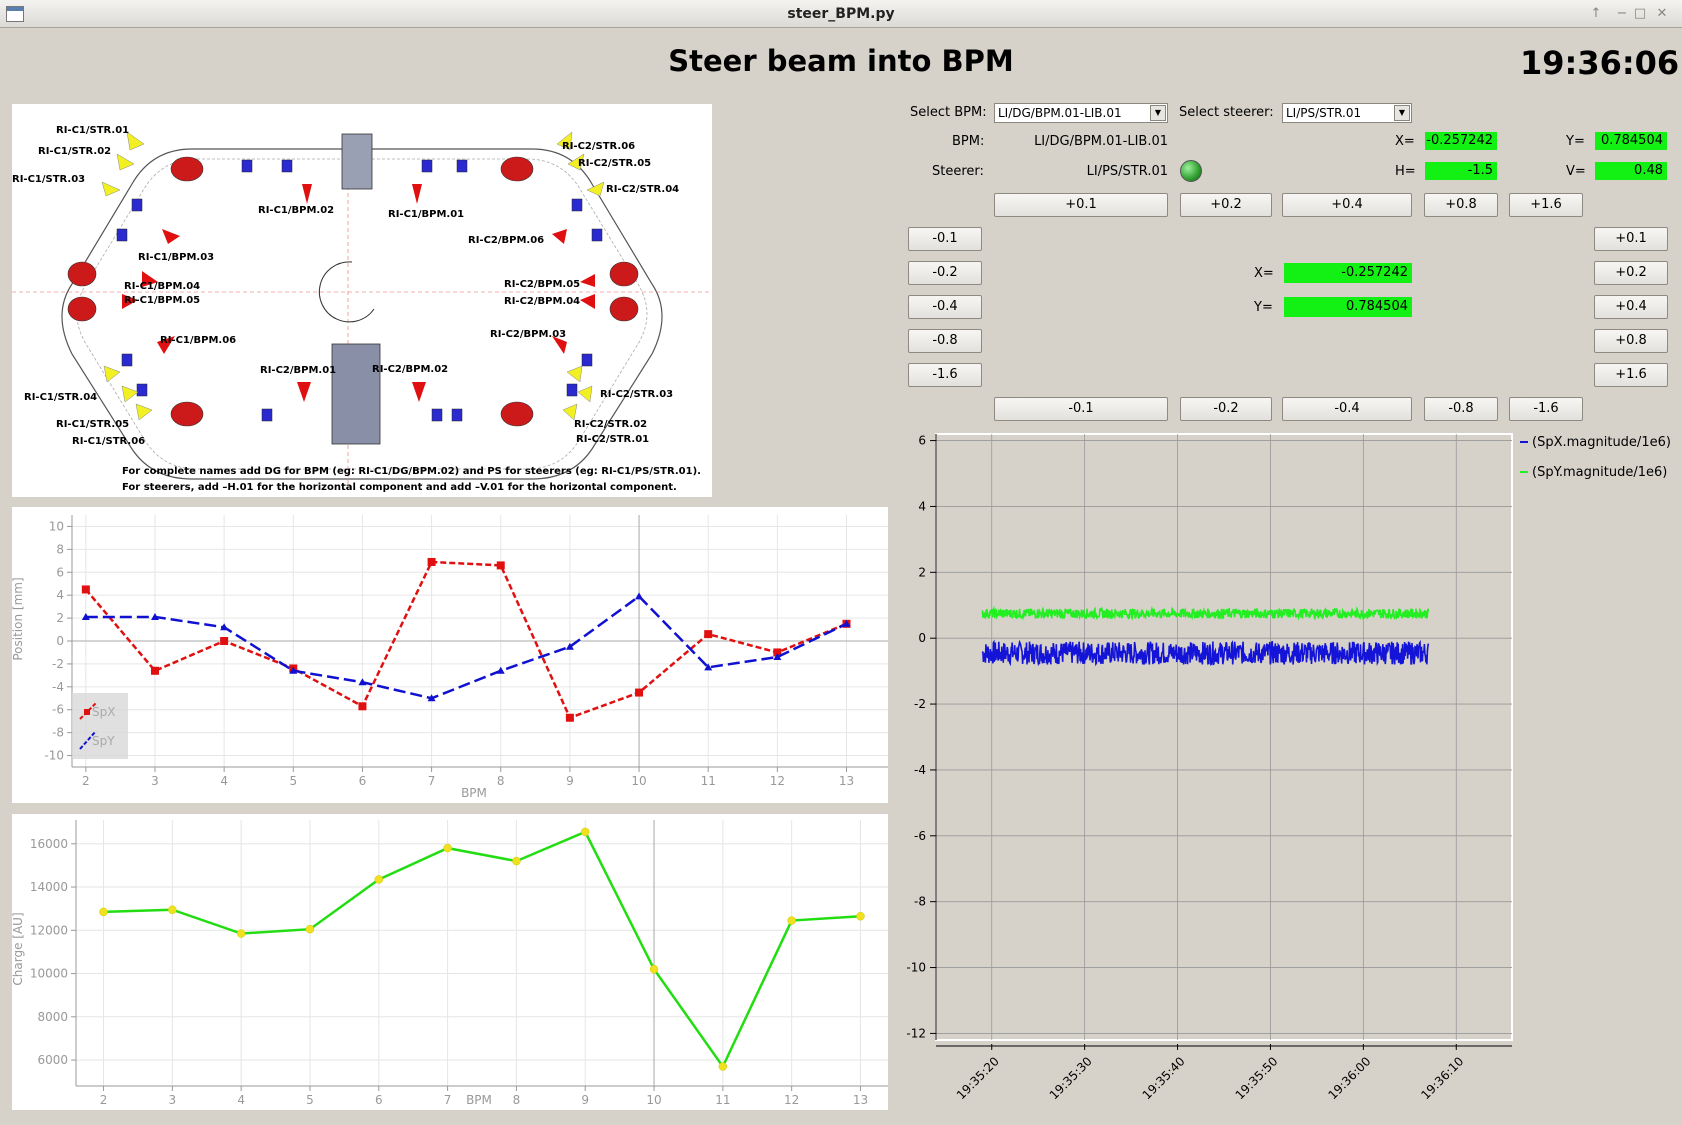 The width and height of the screenshot is (1682, 1125). Describe the element at coordinates (1600, 63) in the screenshot. I see `clock: 19:36:06` at that location.